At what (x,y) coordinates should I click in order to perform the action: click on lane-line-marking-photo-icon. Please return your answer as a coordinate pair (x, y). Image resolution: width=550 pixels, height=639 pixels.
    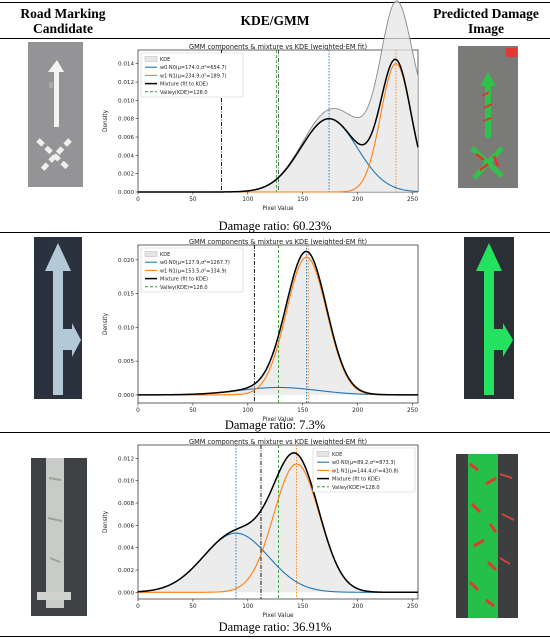
    Looking at the image, I should click on (59, 537).